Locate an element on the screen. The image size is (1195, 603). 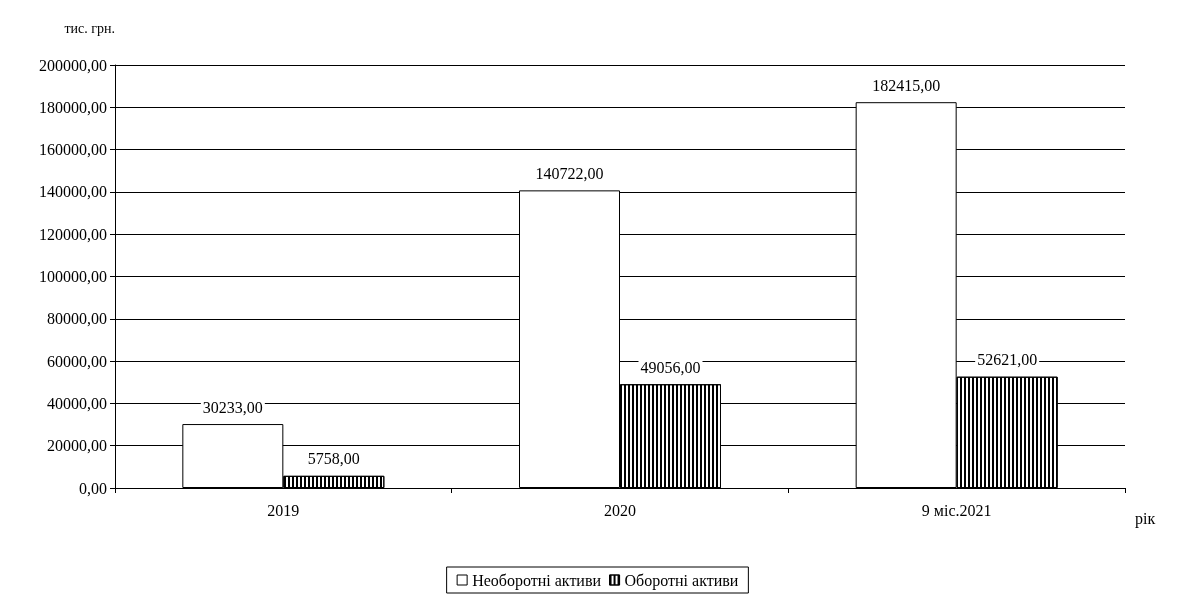
y-tick-label: 140000,00 is located at coordinates (73, 192).